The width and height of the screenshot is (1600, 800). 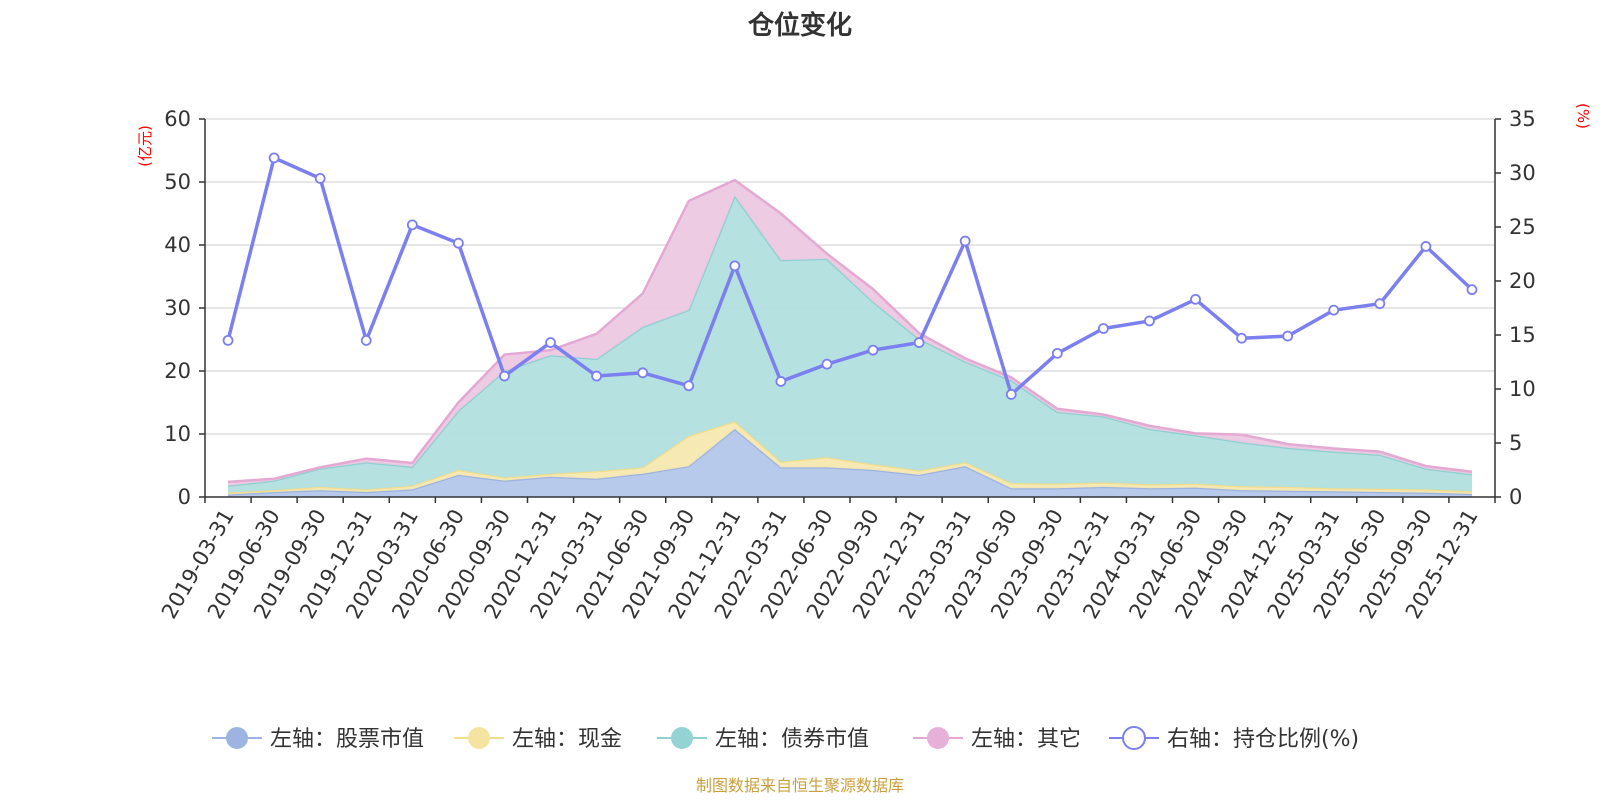 What do you see at coordinates (1522, 227) in the screenshot?
I see `y-right-tick-label: 25` at bounding box center [1522, 227].